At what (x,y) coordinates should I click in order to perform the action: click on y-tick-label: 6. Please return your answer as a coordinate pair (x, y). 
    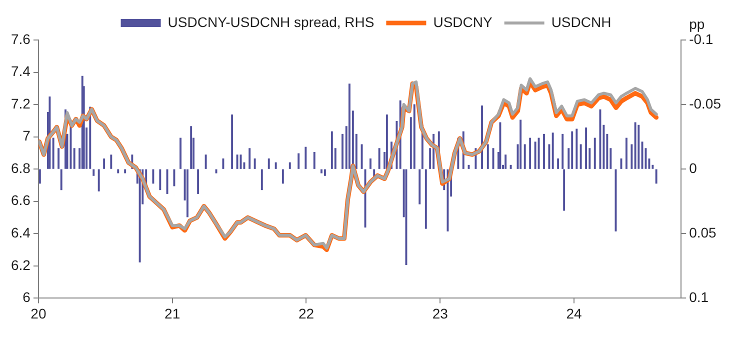
    Looking at the image, I should click on (26, 297).